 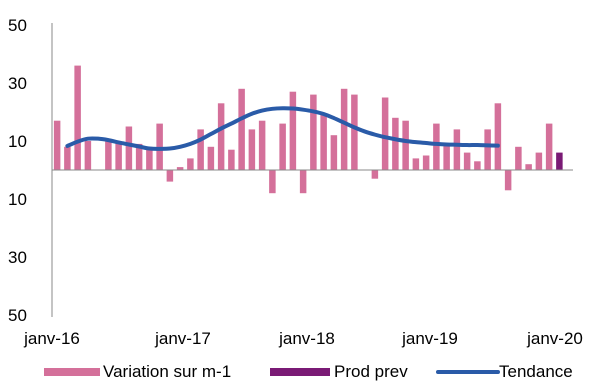 What do you see at coordinates (300, 372) in the screenshot?
I see `legend-swatch-prod-prev` at bounding box center [300, 372].